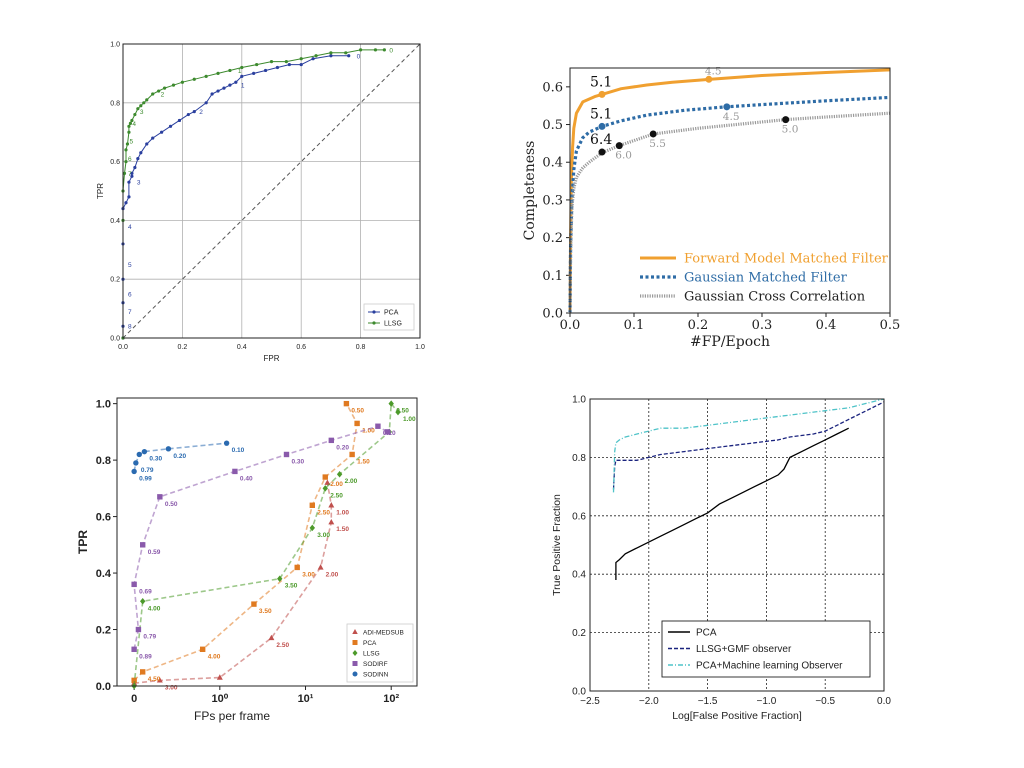 The height and width of the screenshot is (768, 1024). I want to click on y-tick-label: 0.5, so click(552, 125).